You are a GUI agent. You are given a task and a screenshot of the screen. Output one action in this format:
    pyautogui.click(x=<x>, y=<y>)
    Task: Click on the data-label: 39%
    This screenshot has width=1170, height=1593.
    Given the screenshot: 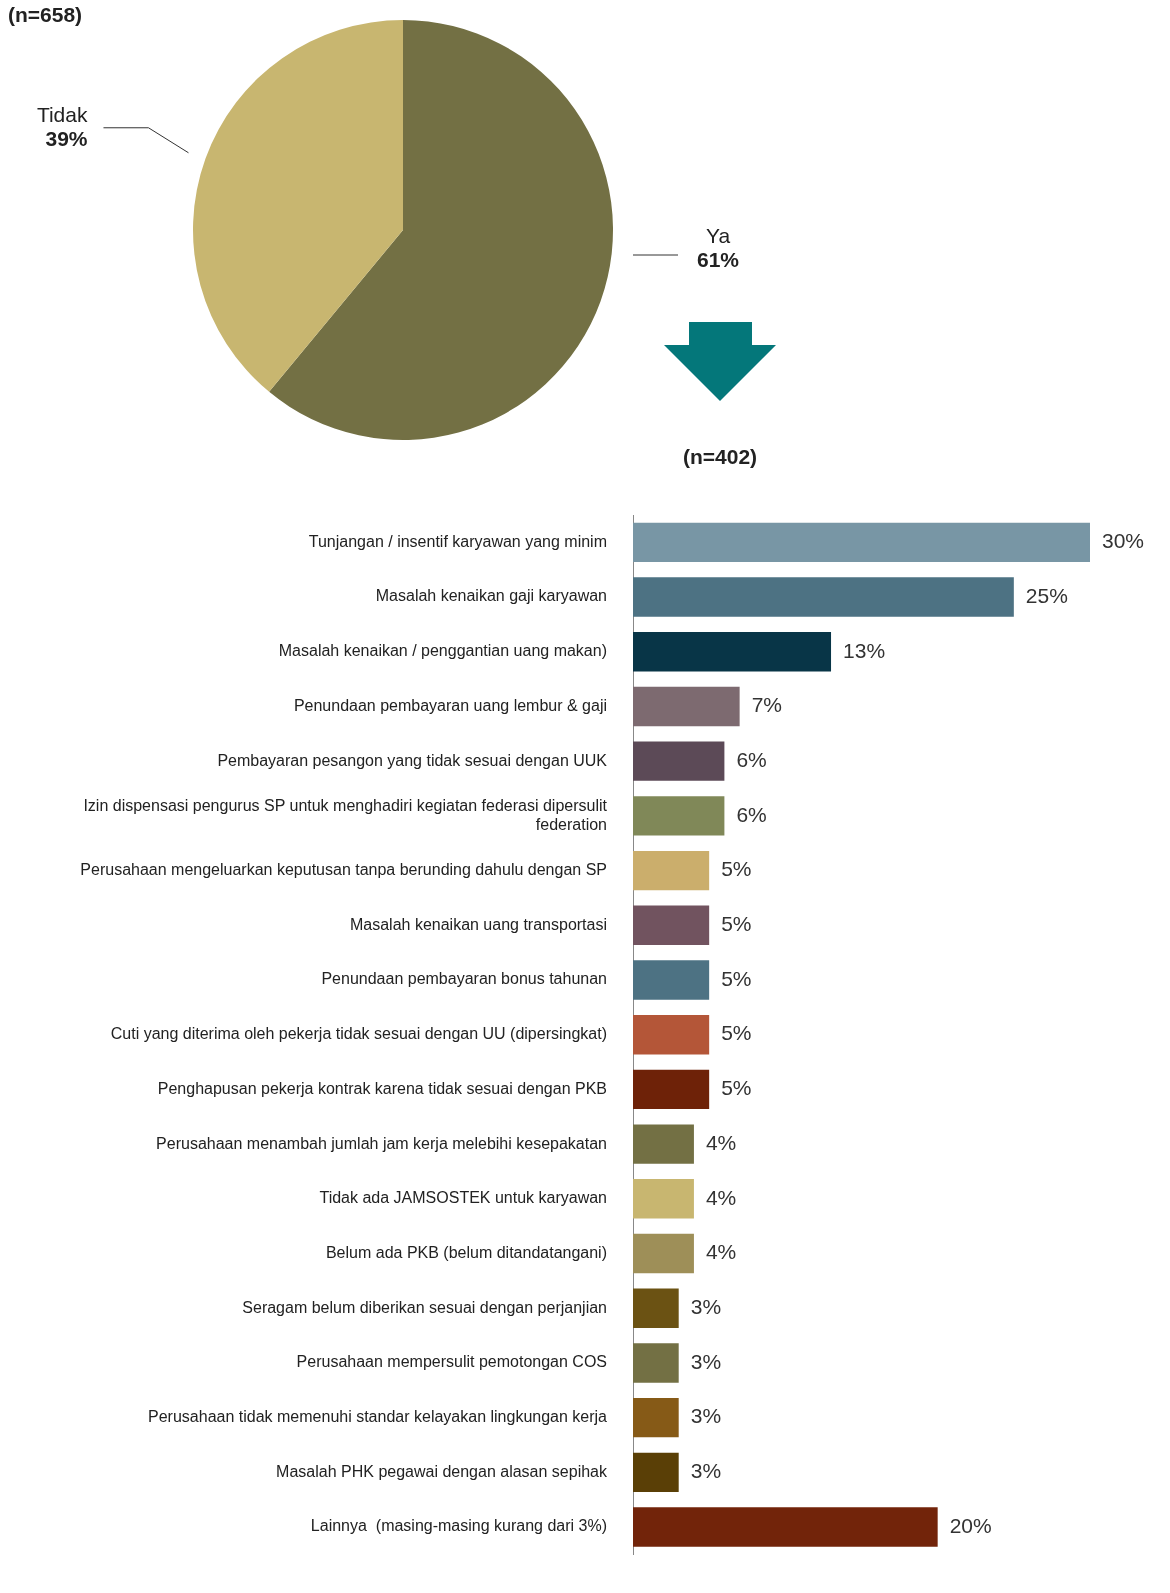 What is the action you would take?
    pyautogui.click(x=66, y=138)
    